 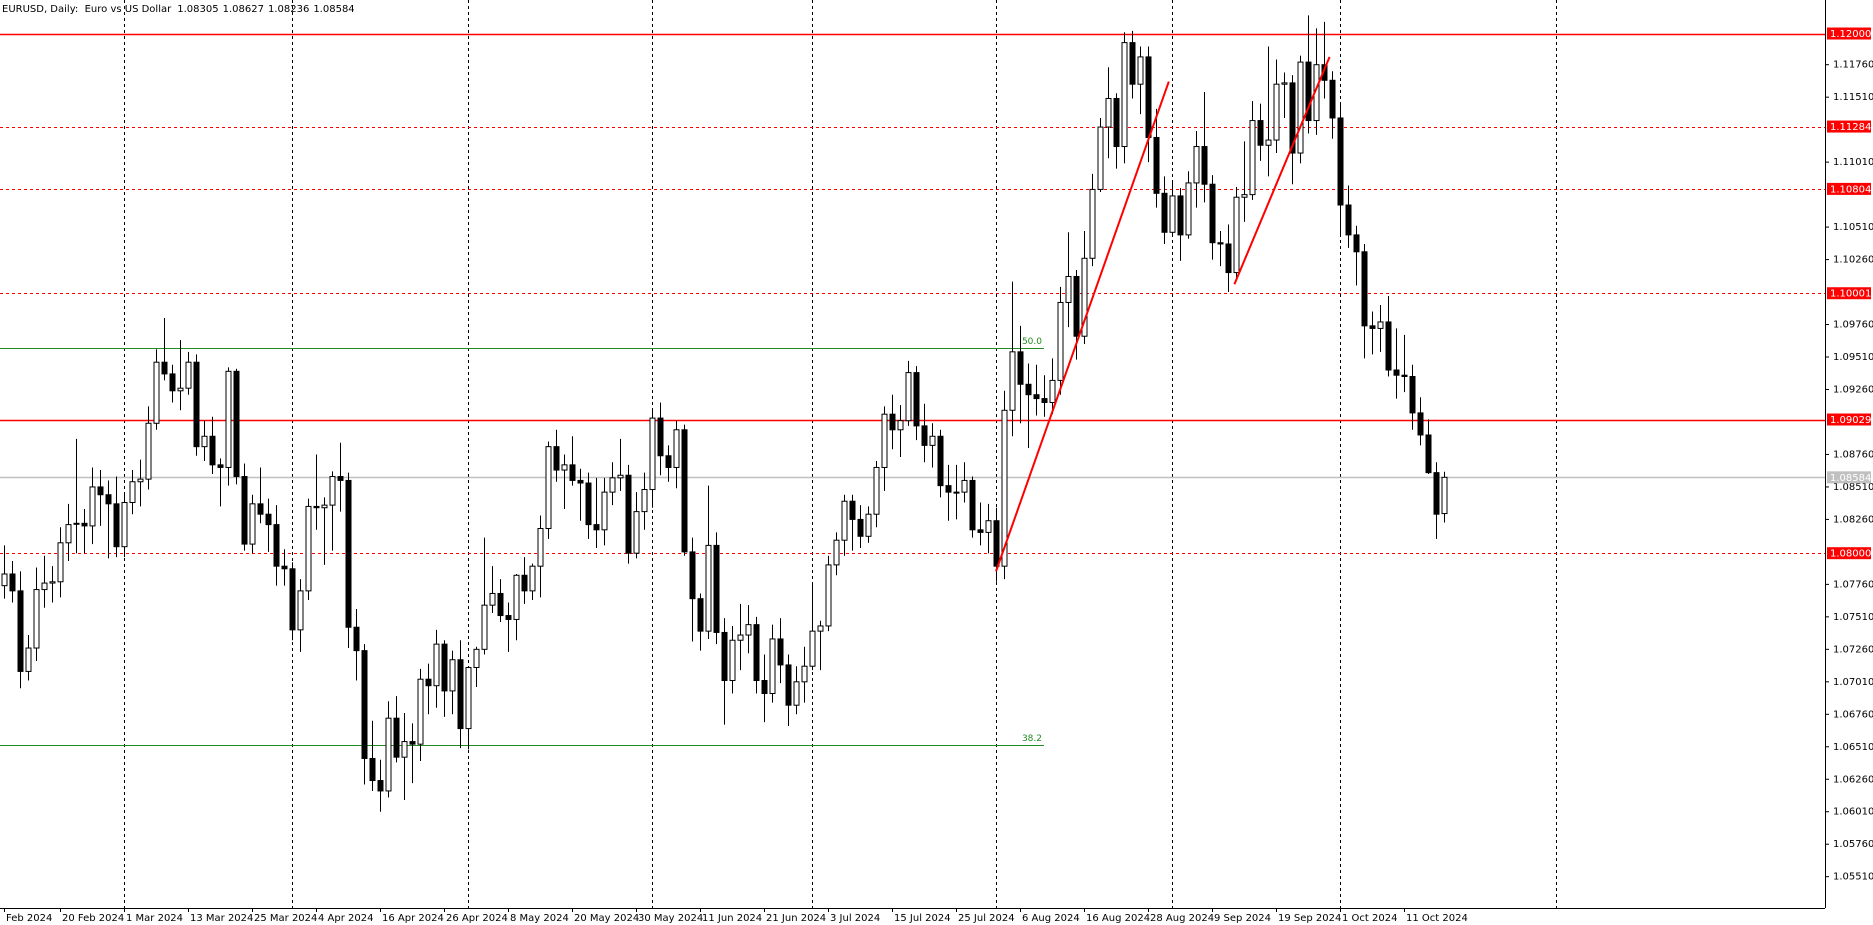 What do you see at coordinates (197, 9) in the screenshot?
I see `ohlc-open: 1.08305` at bounding box center [197, 9].